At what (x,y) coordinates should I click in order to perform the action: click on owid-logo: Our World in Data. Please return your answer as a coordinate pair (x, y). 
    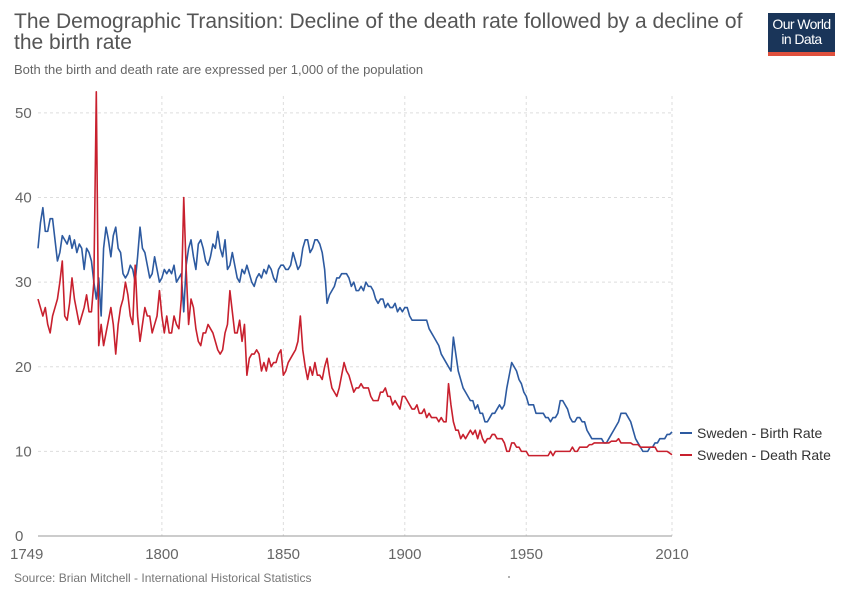
    Looking at the image, I should click on (801, 34).